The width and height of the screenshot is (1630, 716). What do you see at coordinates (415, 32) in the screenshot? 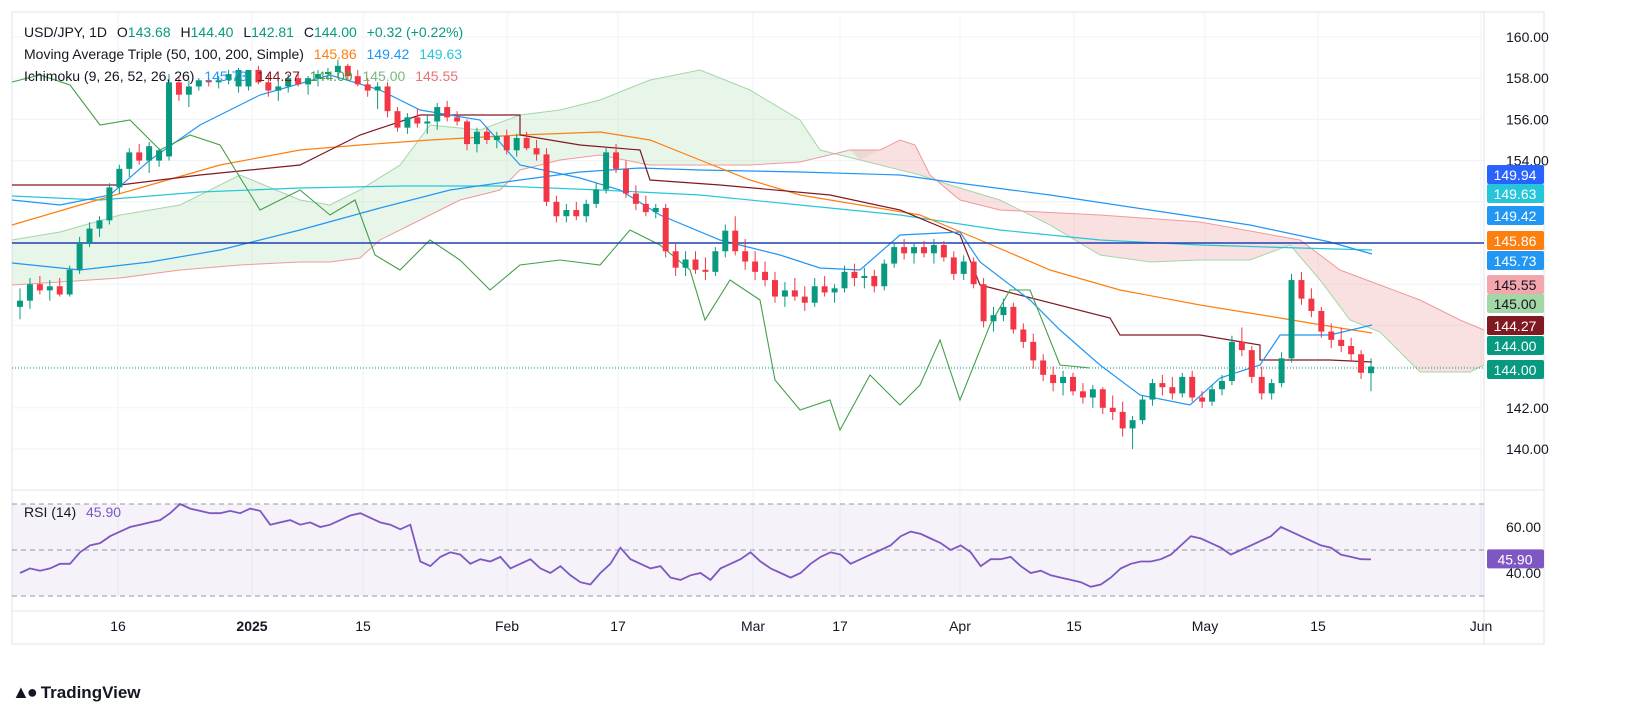
I see `change-value: +0.32 (+0.22%)` at bounding box center [415, 32].